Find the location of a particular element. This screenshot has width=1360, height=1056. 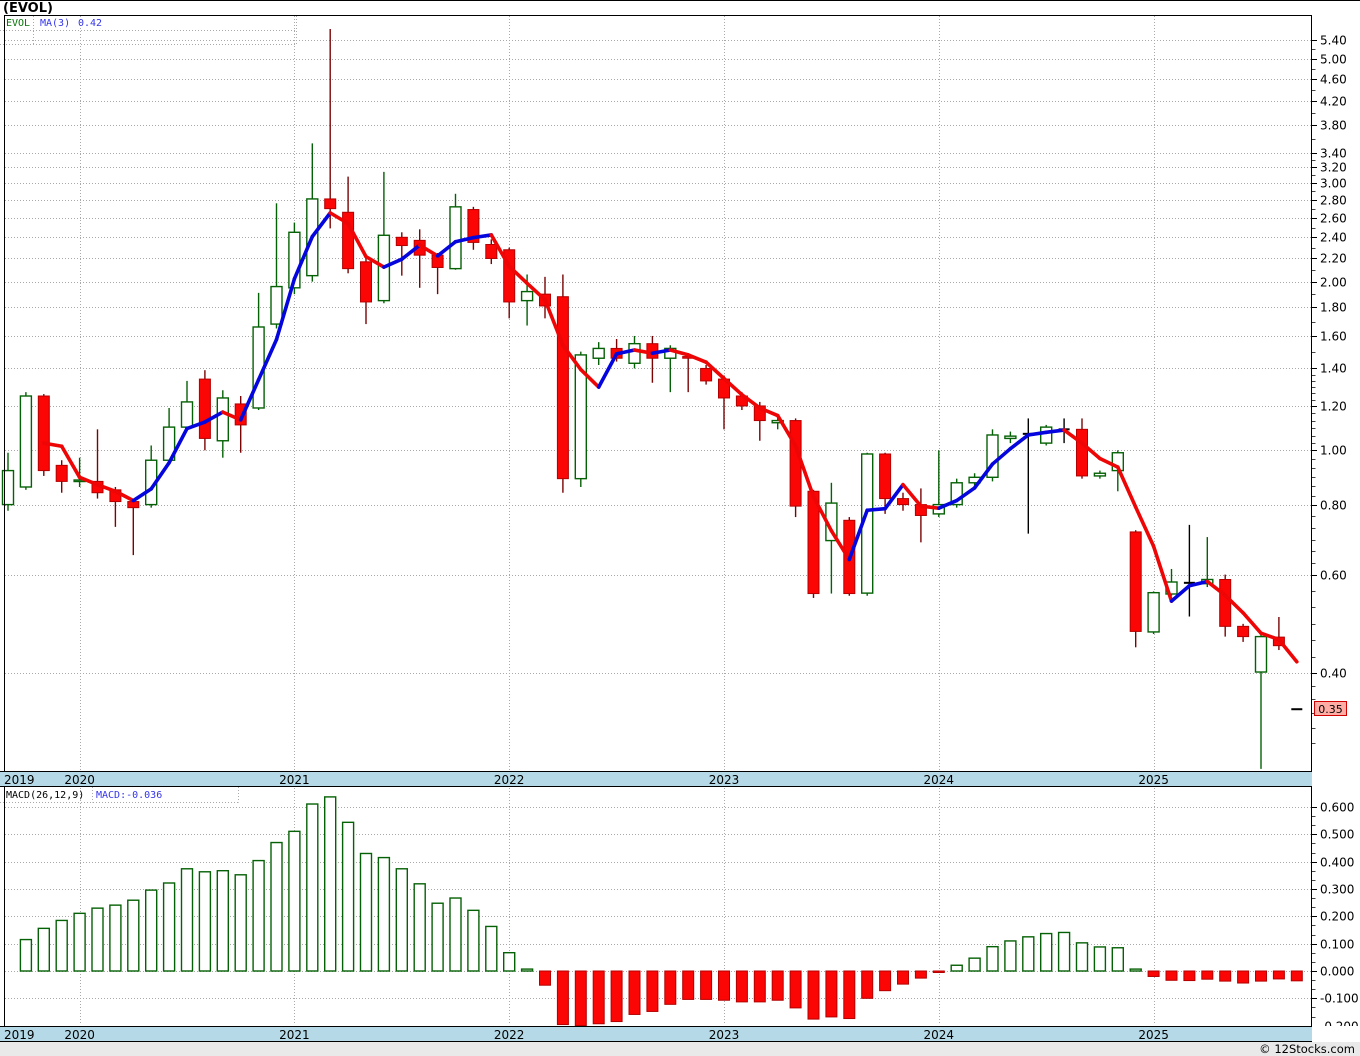

svg-text: 0.40 is located at coordinates (1333, 674).